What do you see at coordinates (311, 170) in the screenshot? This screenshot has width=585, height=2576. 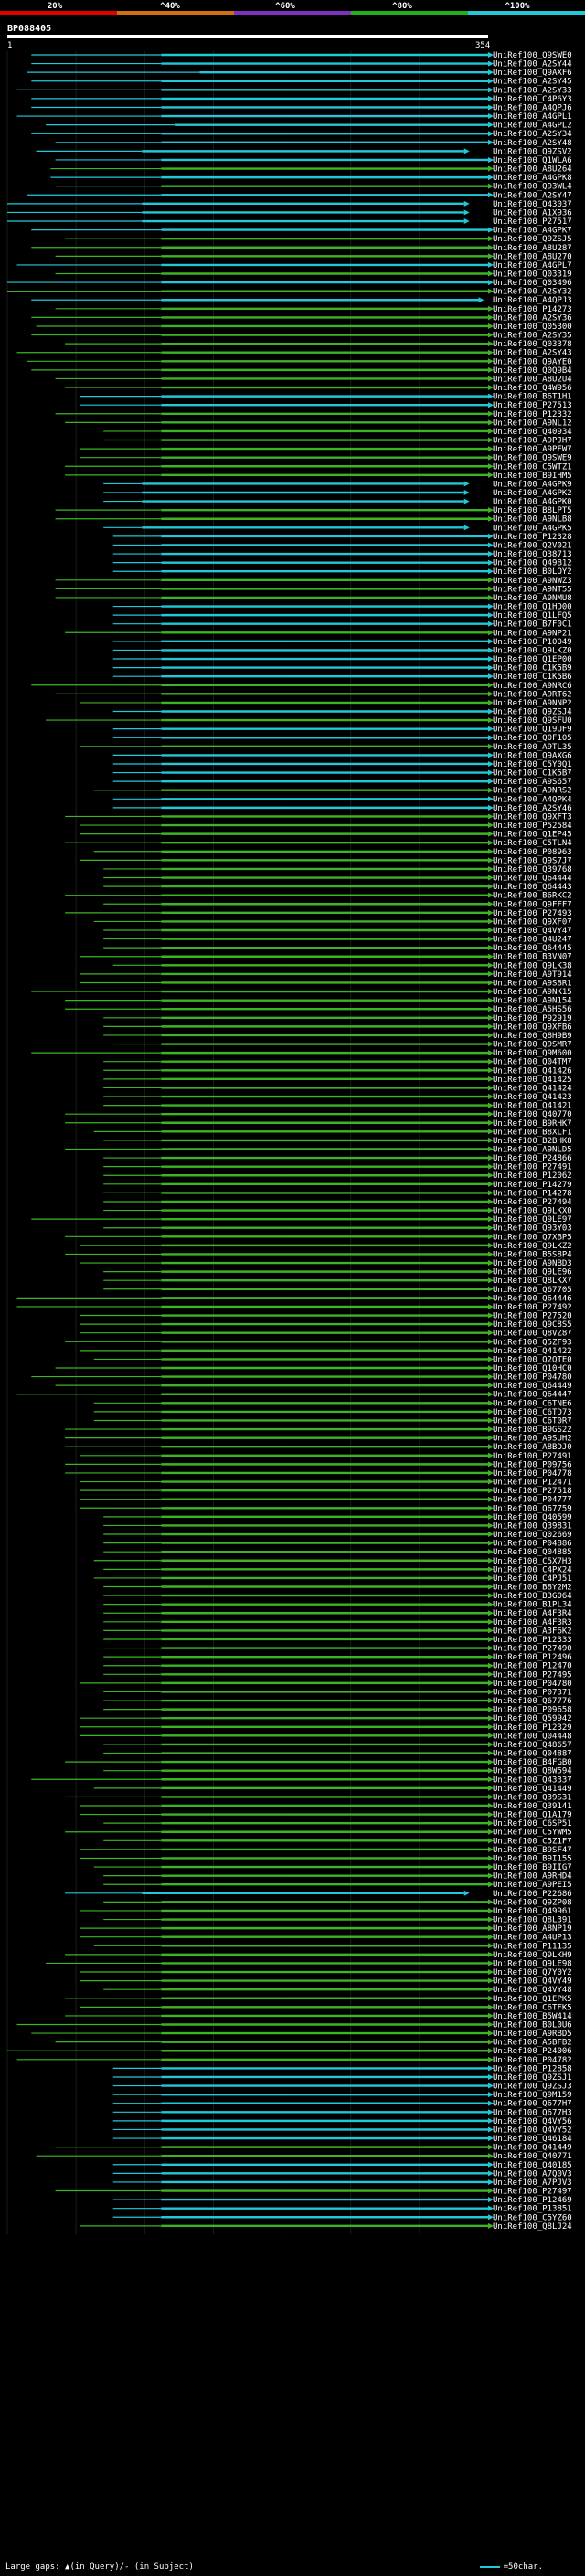 I see `hit-row: UniRef100_A8U264` at bounding box center [311, 170].